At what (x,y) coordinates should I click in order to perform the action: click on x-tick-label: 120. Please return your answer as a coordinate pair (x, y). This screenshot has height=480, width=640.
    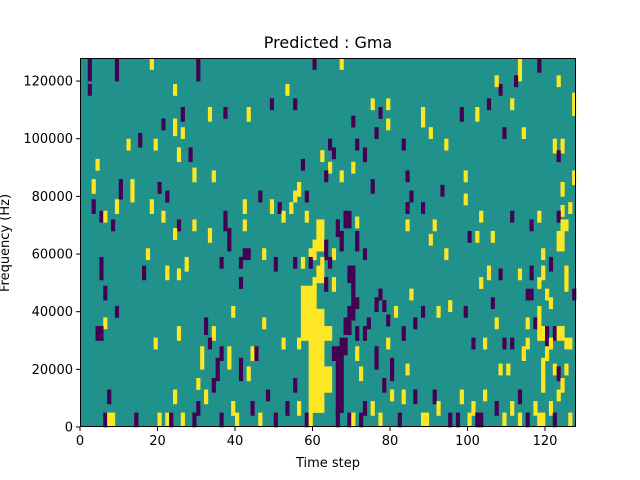
    Looking at the image, I should click on (545, 441).